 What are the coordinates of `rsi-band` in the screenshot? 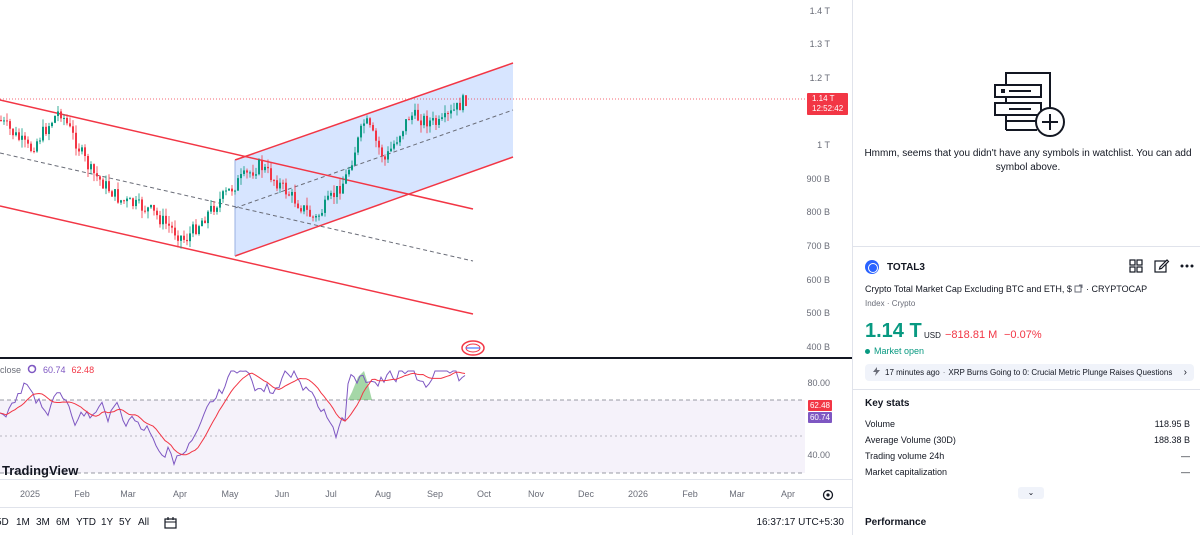 It's located at (402, 436).